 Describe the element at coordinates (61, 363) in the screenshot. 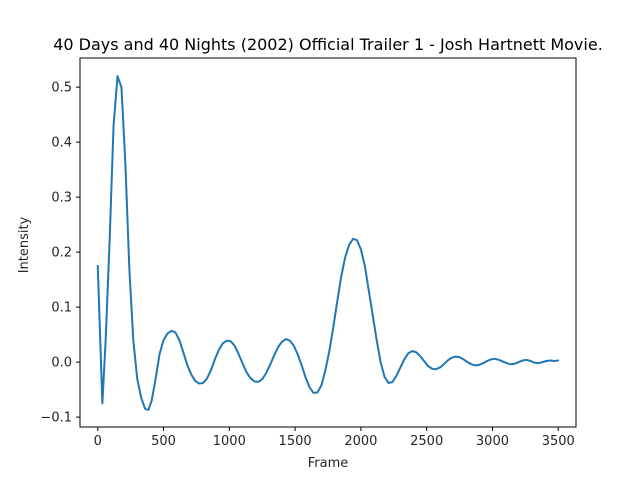

I see `y-tick-label: 0.0` at that location.